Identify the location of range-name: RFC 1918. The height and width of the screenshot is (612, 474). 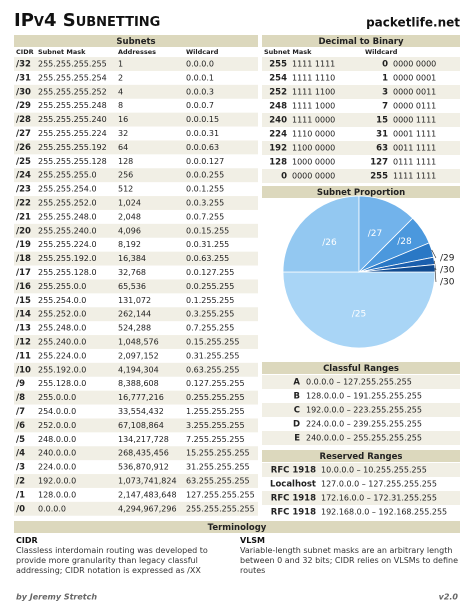
(293, 499).